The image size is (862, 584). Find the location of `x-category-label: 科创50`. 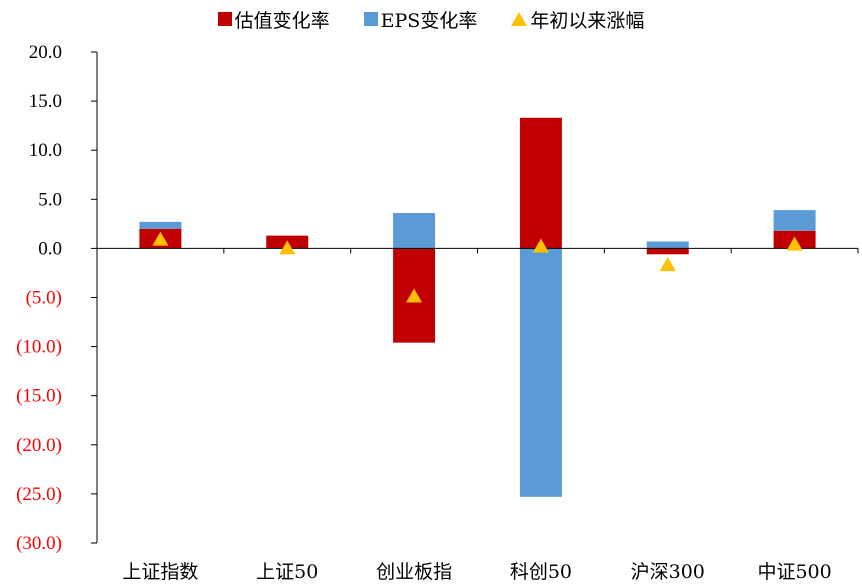

x-category-label: 科创50 is located at coordinates (541, 572).